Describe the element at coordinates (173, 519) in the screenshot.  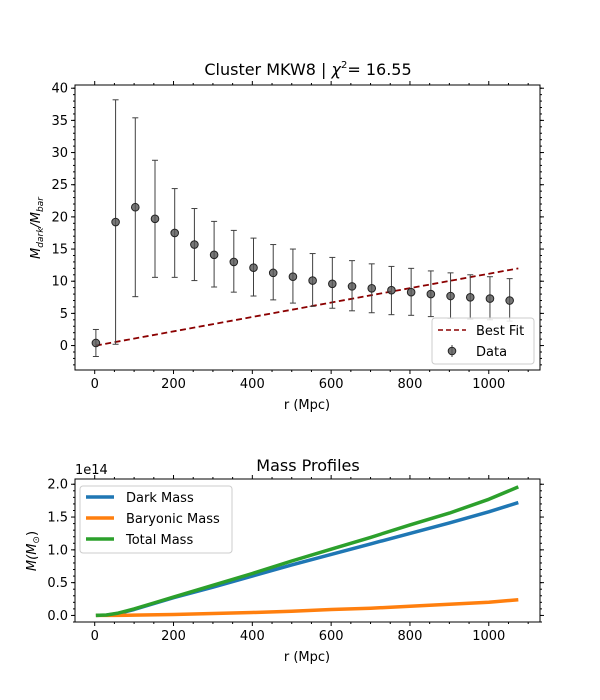
I see `legend-baryonic-mass-label: Baryonic Mass` at that location.